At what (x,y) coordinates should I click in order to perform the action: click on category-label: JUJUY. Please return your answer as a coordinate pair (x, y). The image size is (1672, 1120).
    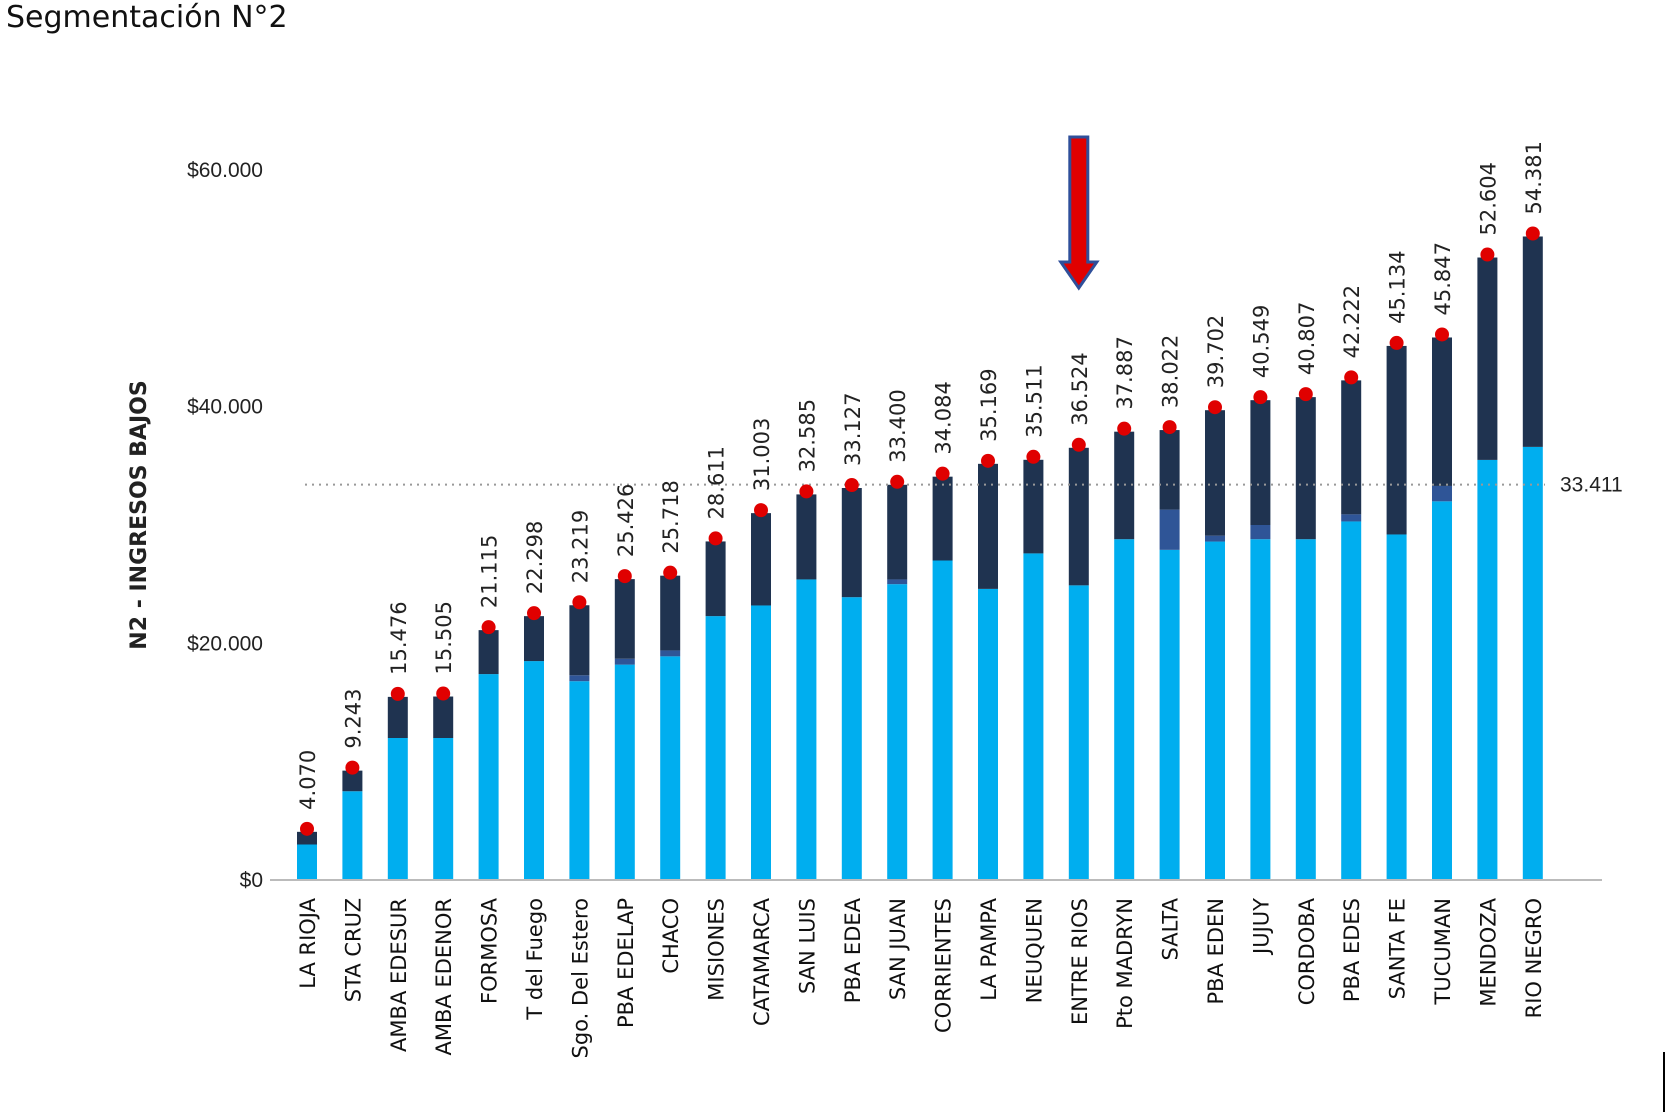
    Looking at the image, I should click on (1261, 927).